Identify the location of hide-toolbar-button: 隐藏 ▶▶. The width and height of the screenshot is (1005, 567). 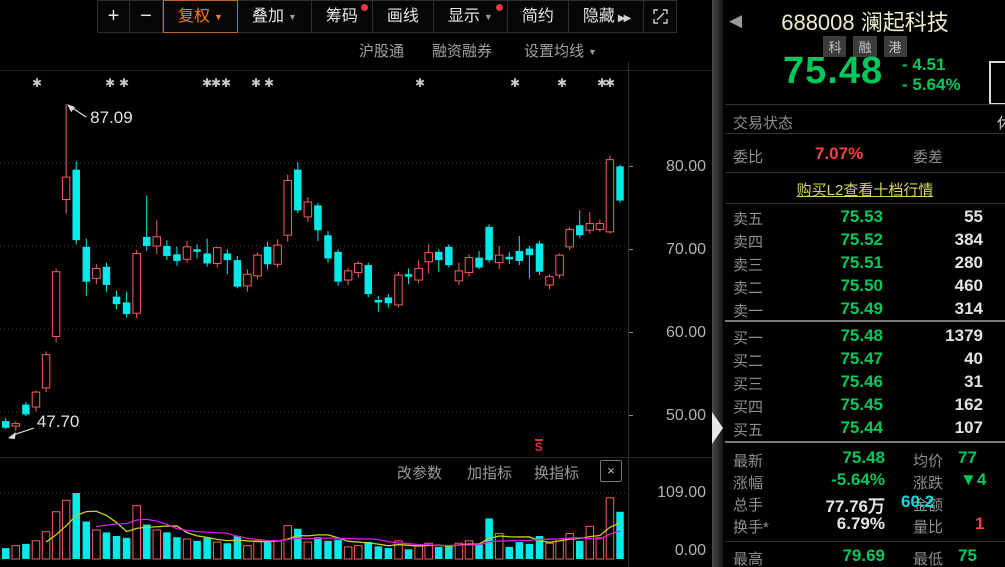
(606, 16).